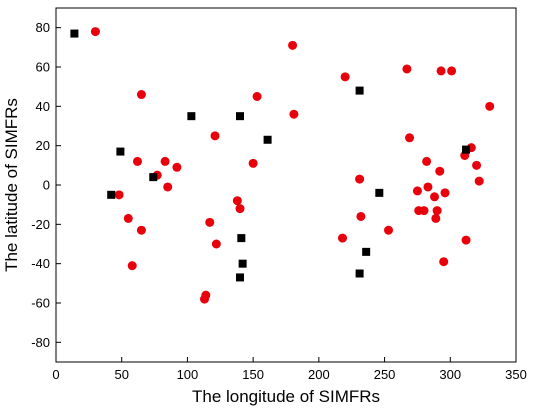  What do you see at coordinates (40, 263) in the screenshot?
I see `y-tick-label: -40` at bounding box center [40, 263].